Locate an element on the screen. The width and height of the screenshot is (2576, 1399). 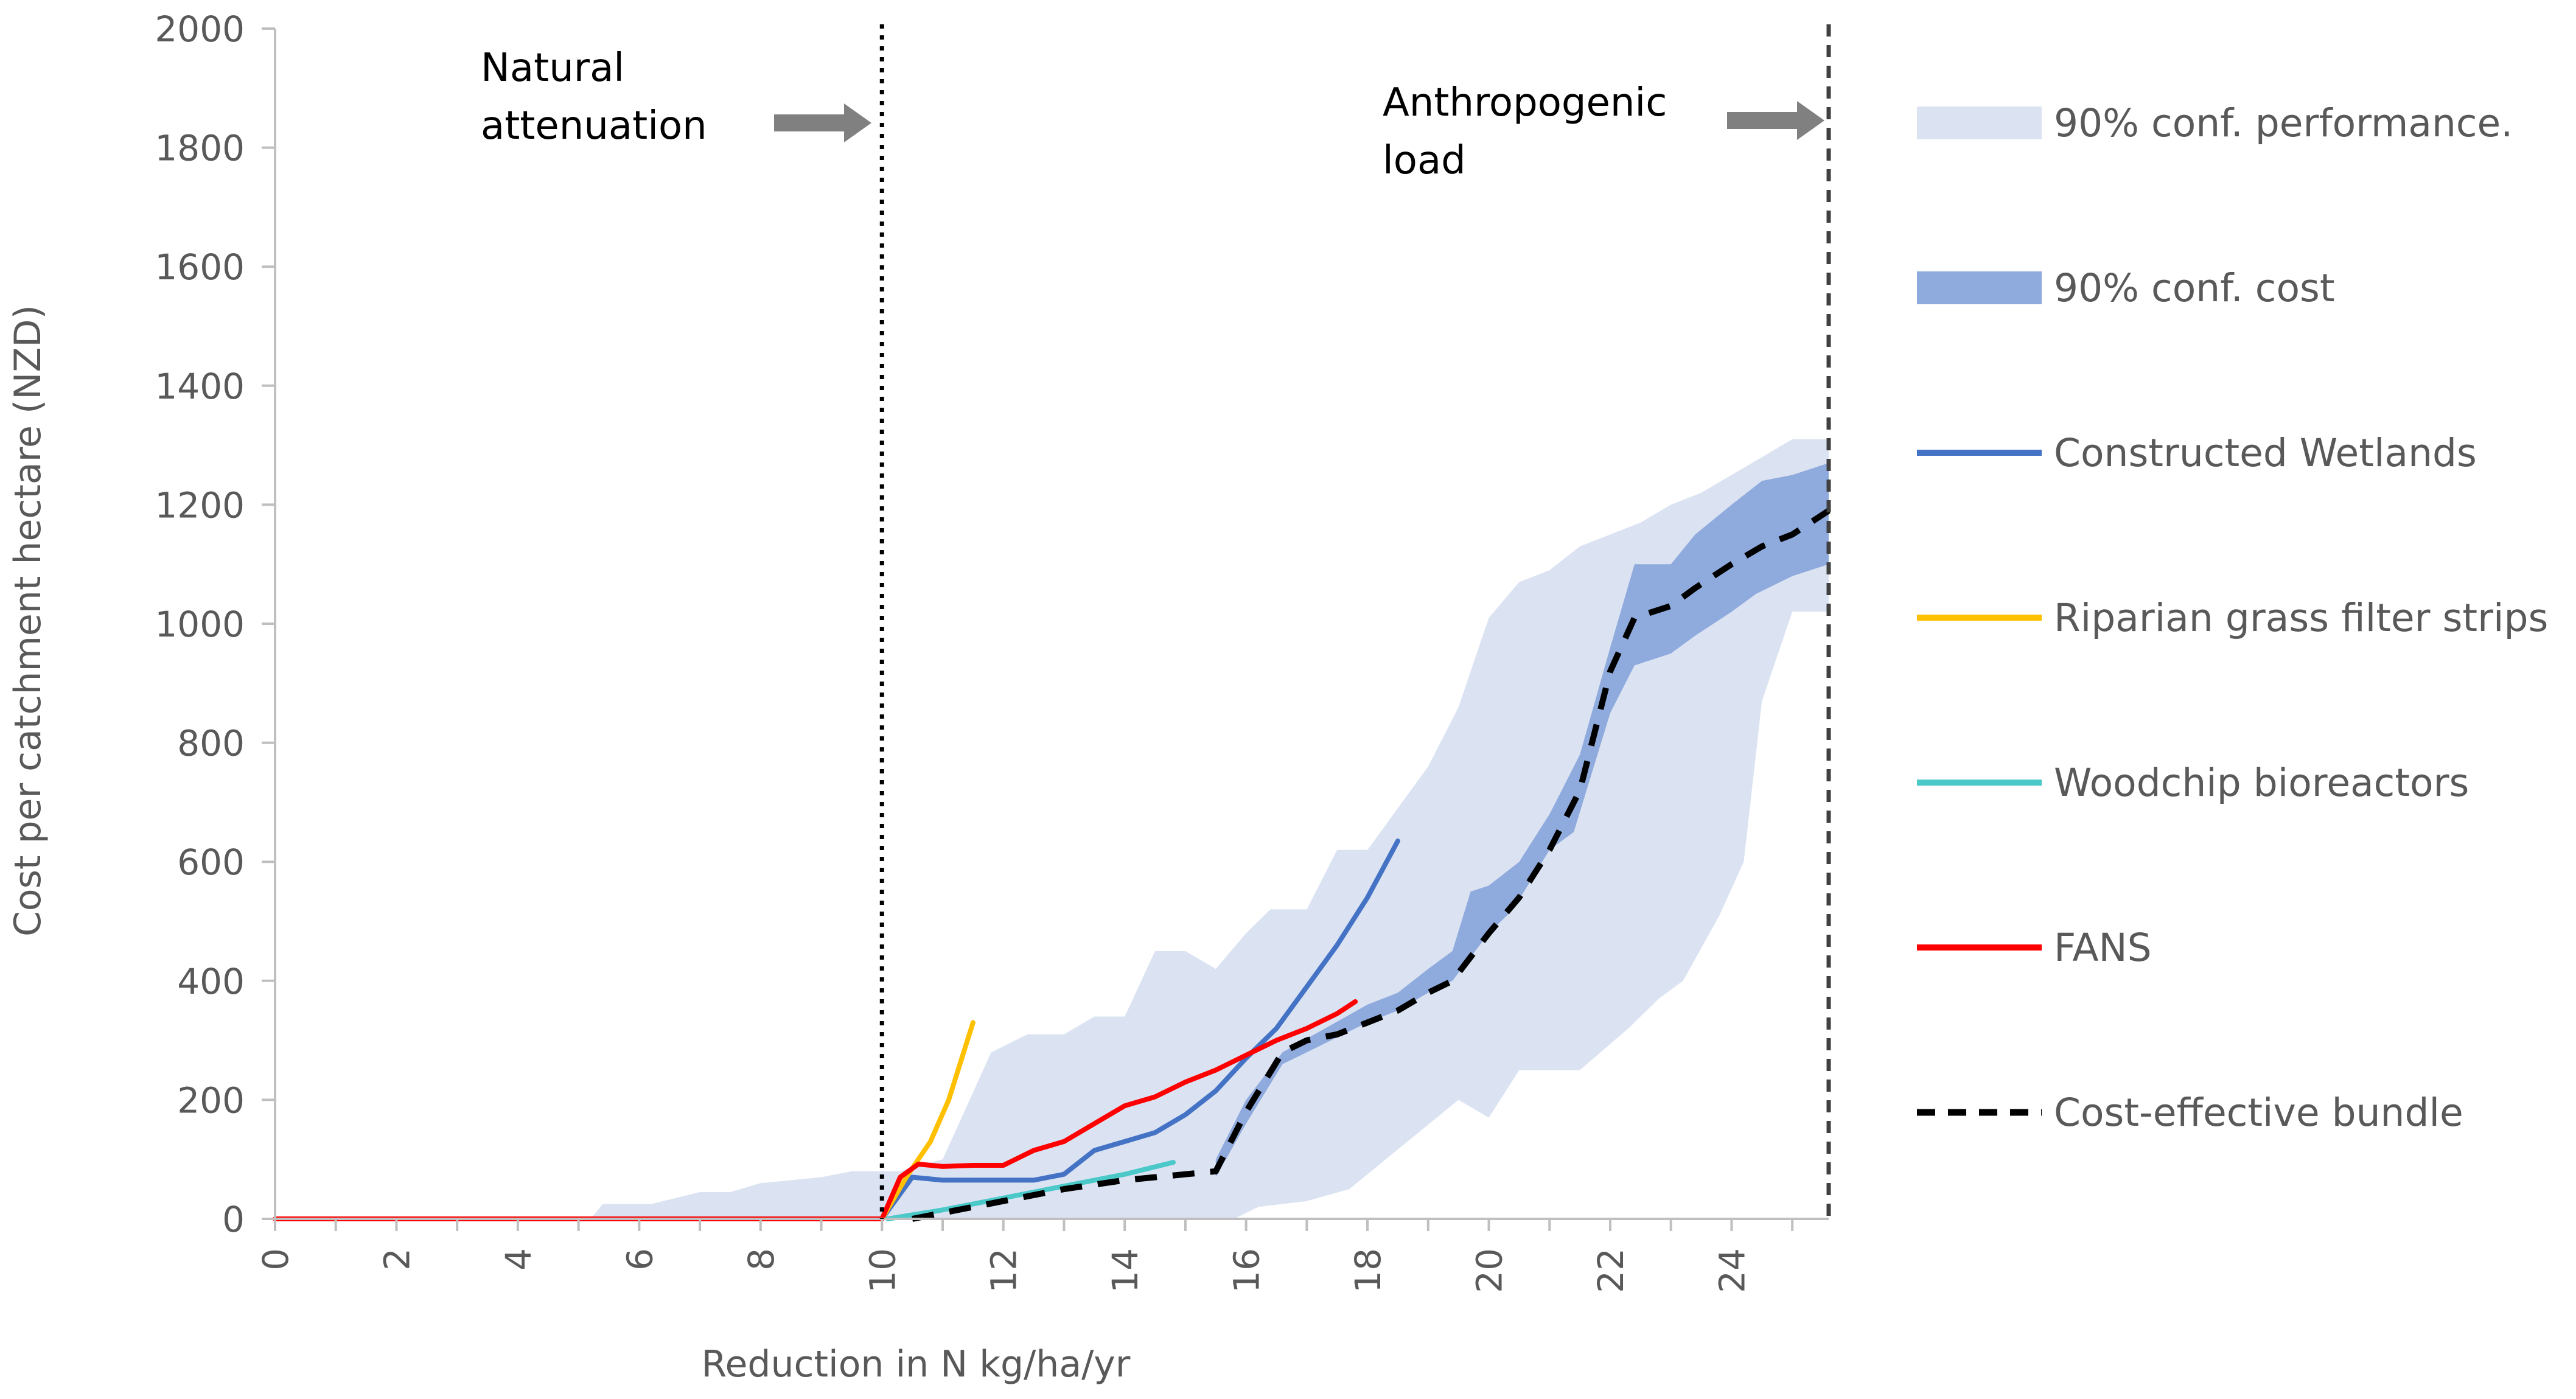
x-tick-label: 0 is located at coordinates (275, 1259).